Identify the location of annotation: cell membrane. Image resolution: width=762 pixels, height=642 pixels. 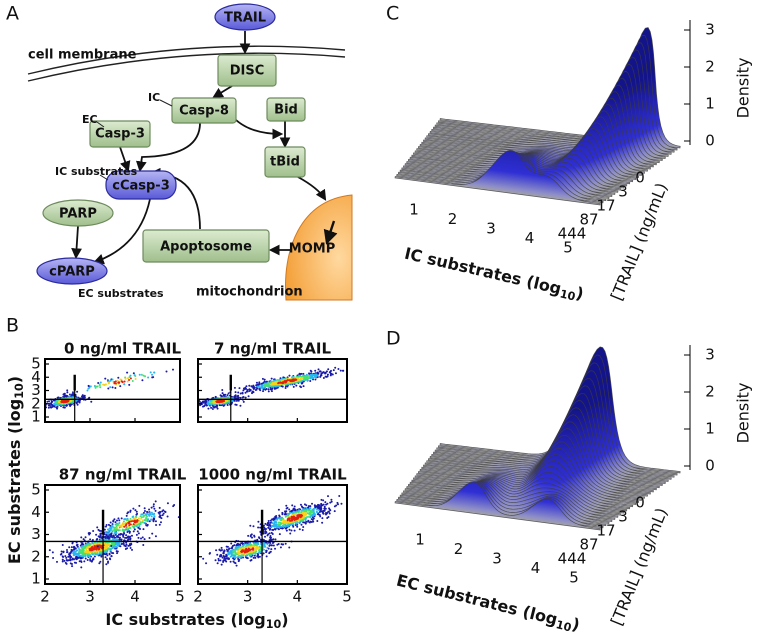
(82, 55).